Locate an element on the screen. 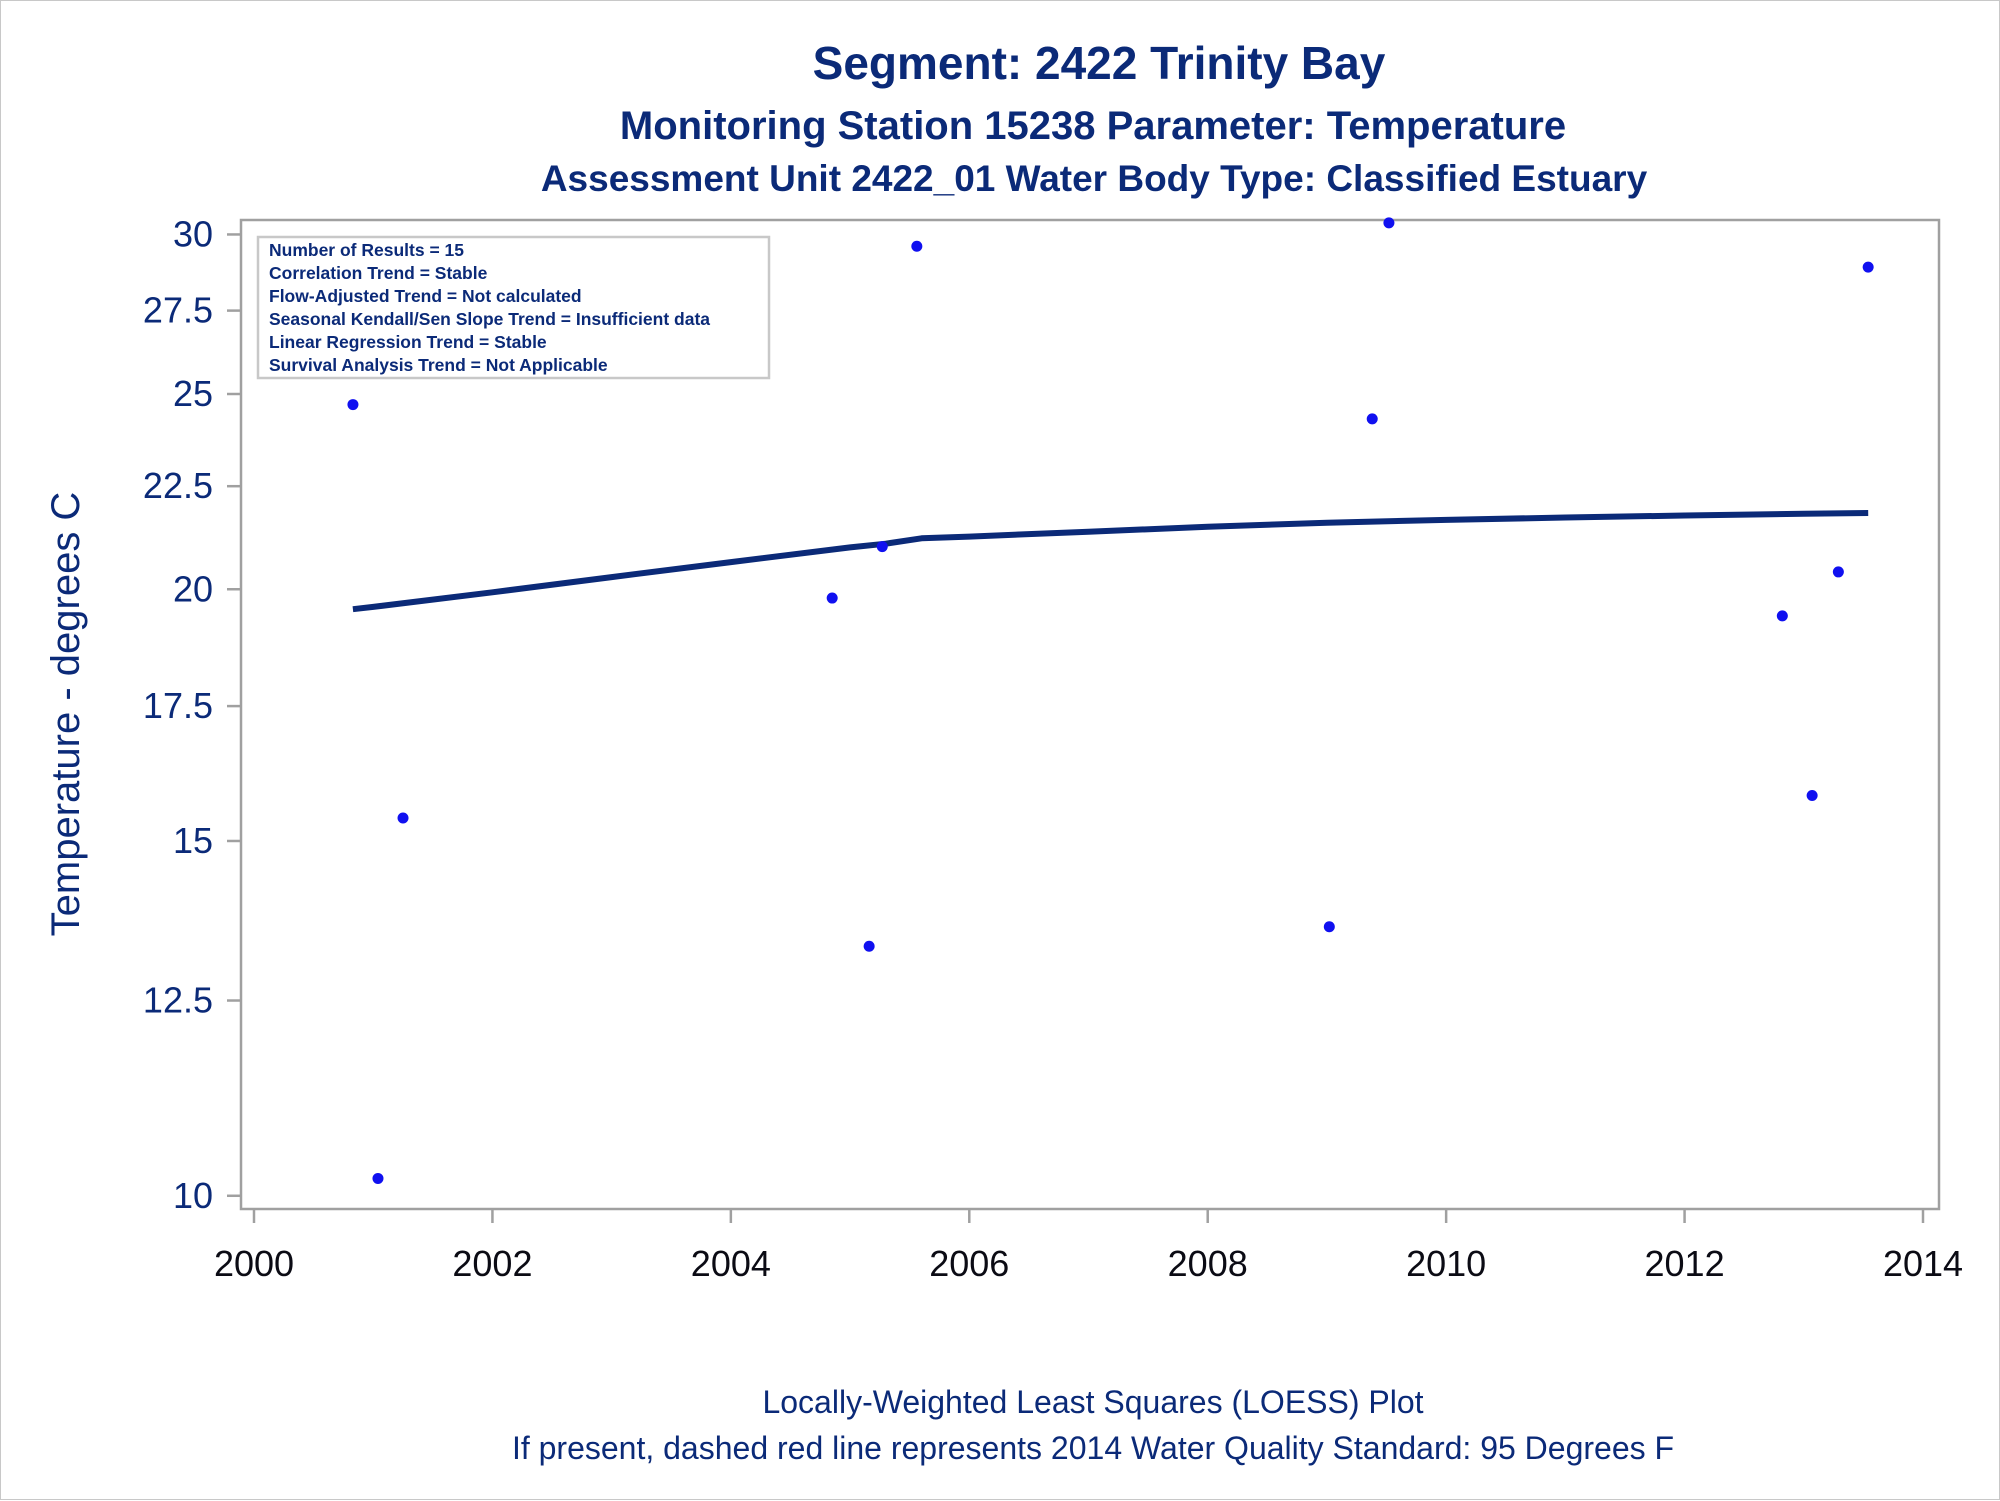  x-tick-label: 2012 is located at coordinates (1685, 1263).